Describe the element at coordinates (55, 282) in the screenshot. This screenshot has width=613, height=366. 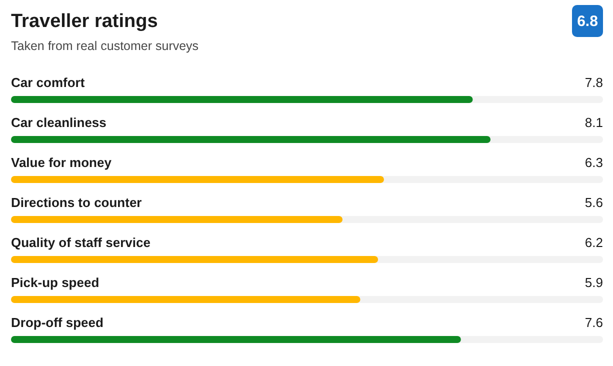
I see `y-tick-label: Pick-up speed` at that location.